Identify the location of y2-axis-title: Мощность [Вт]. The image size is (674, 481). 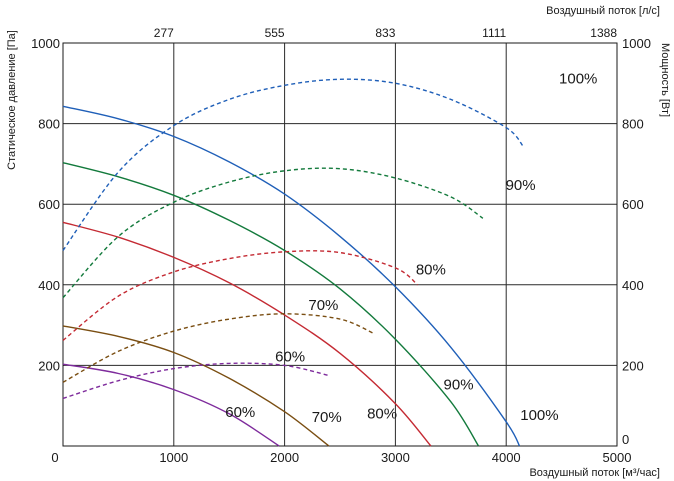
(665, 80).